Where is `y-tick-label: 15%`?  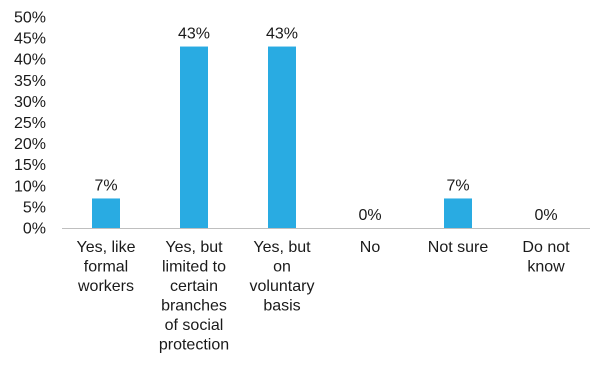
y-tick-label: 15% is located at coordinates (30, 165).